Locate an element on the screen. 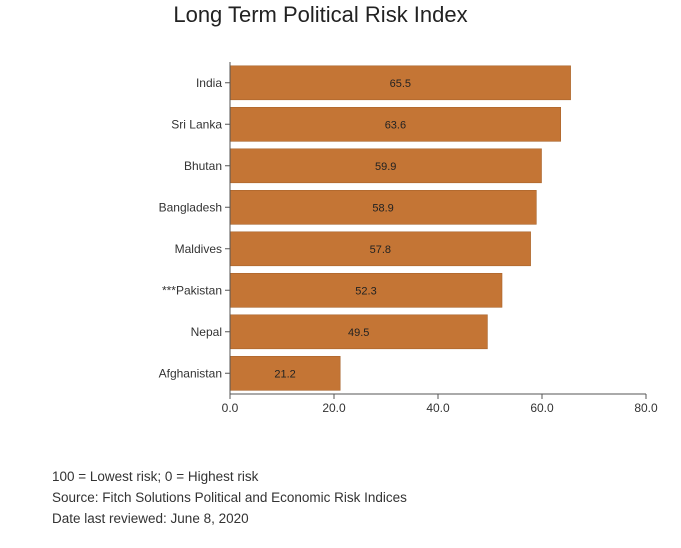 The width and height of the screenshot is (681, 548). category-label: Maldives is located at coordinates (198, 249).